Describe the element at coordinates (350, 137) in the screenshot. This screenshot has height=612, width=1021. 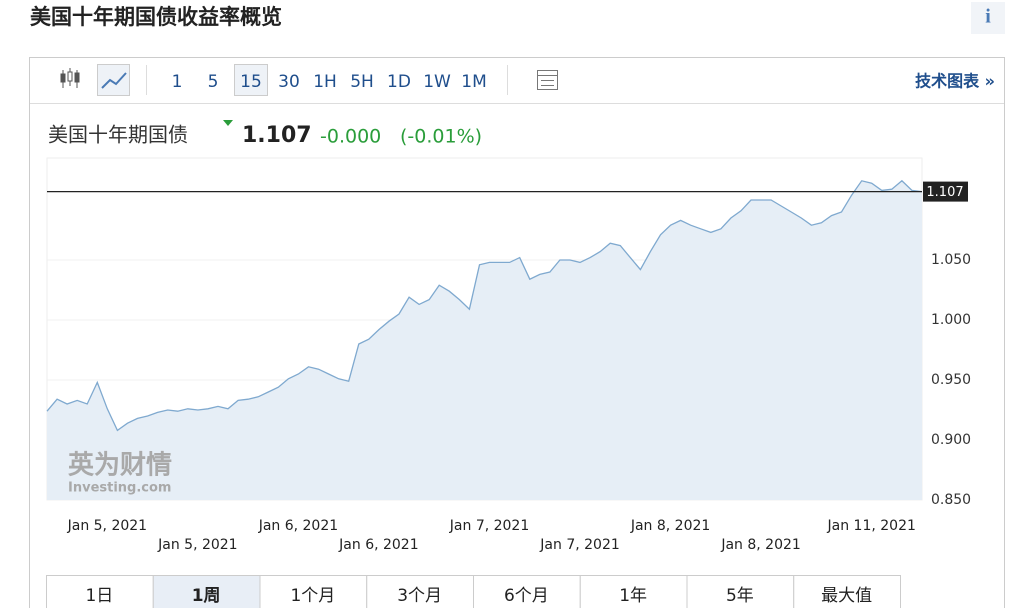
I see `change: -0.000` at that location.